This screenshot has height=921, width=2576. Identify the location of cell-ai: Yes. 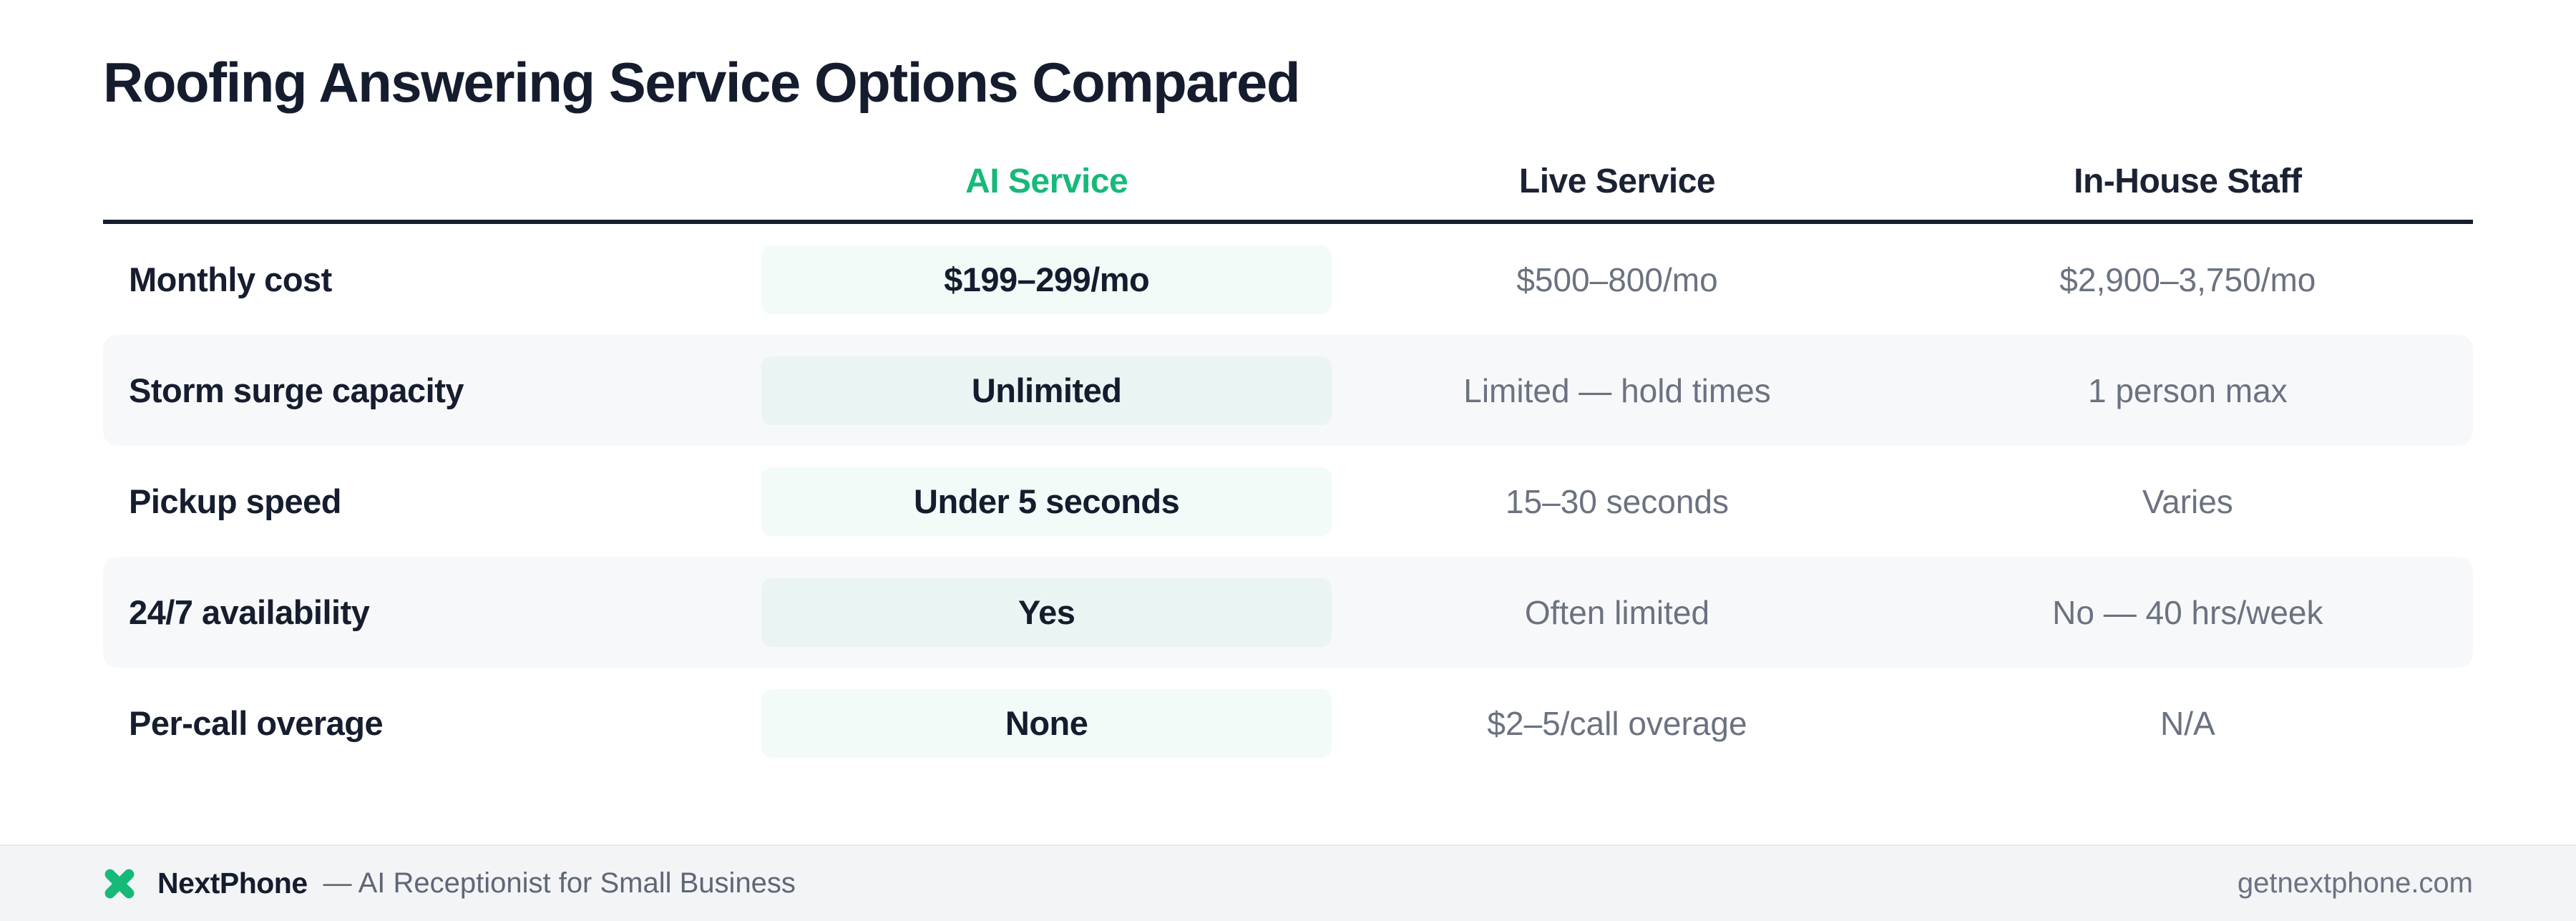
(1046, 612).